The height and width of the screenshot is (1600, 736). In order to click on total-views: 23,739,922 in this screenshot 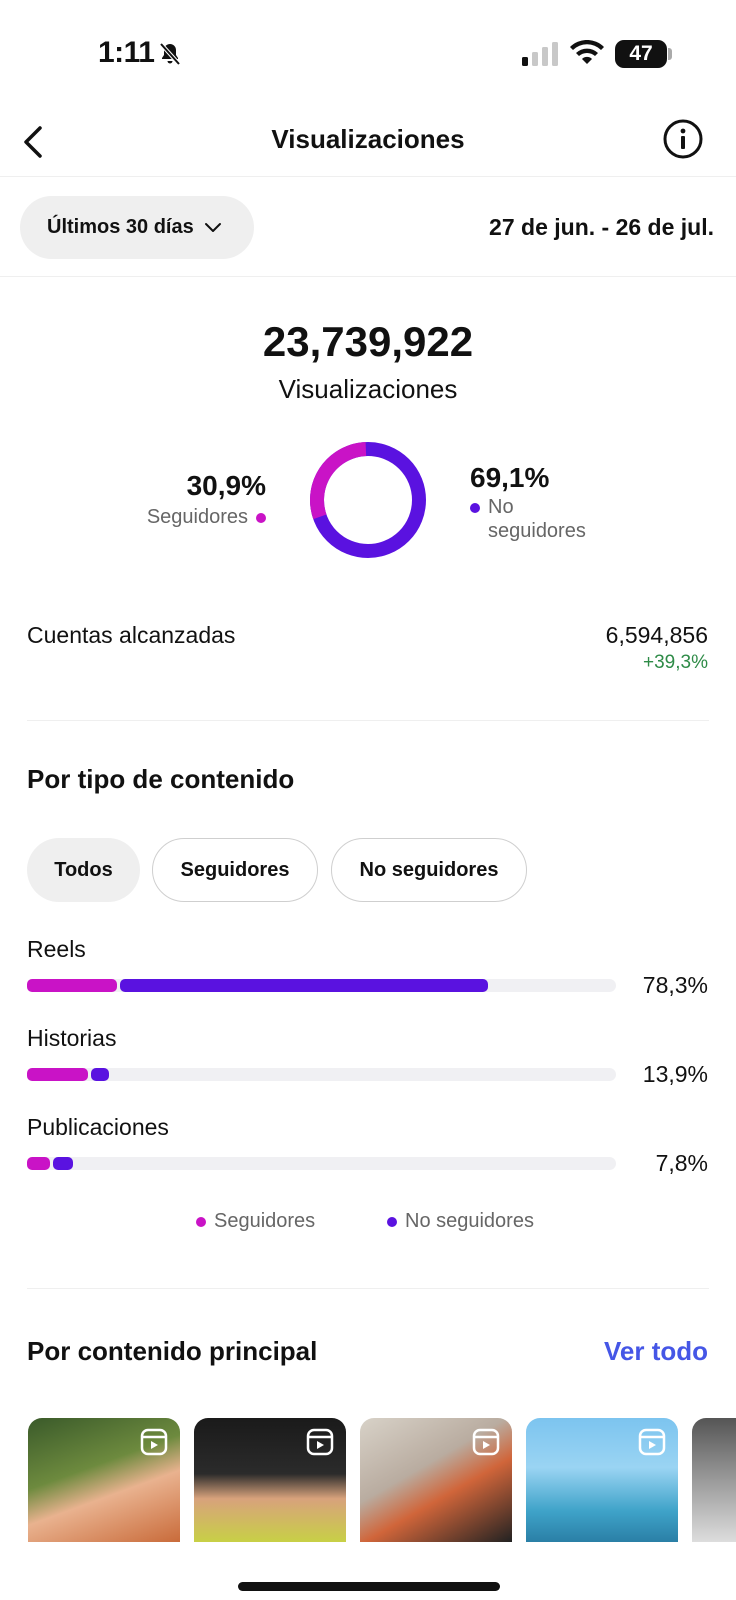, I will do `click(368, 341)`.